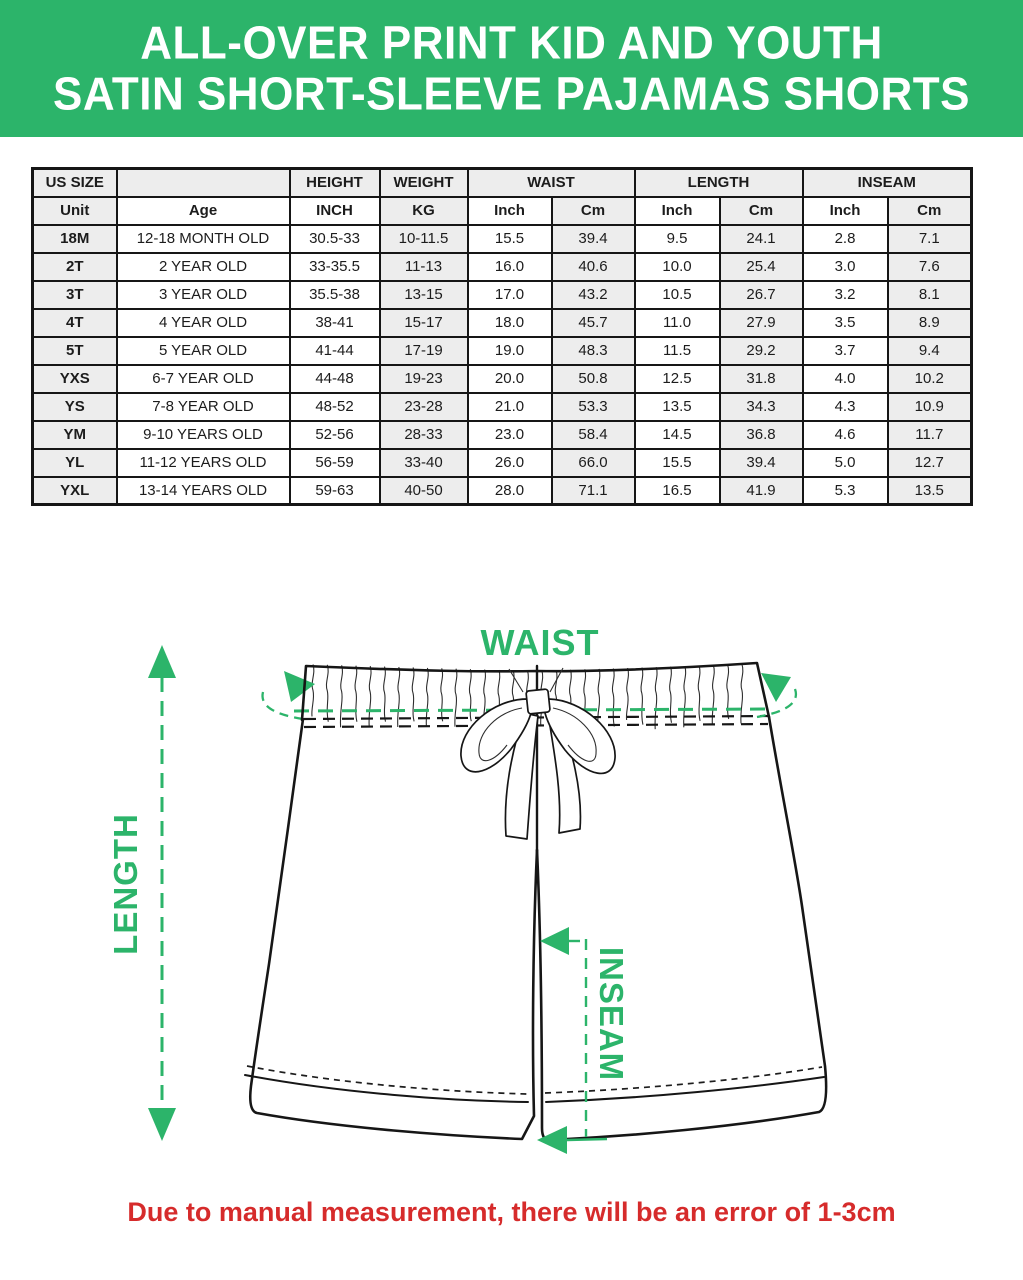 This screenshot has width=1023, height=1280. I want to click on value-cell: 11.0, so click(677, 322).